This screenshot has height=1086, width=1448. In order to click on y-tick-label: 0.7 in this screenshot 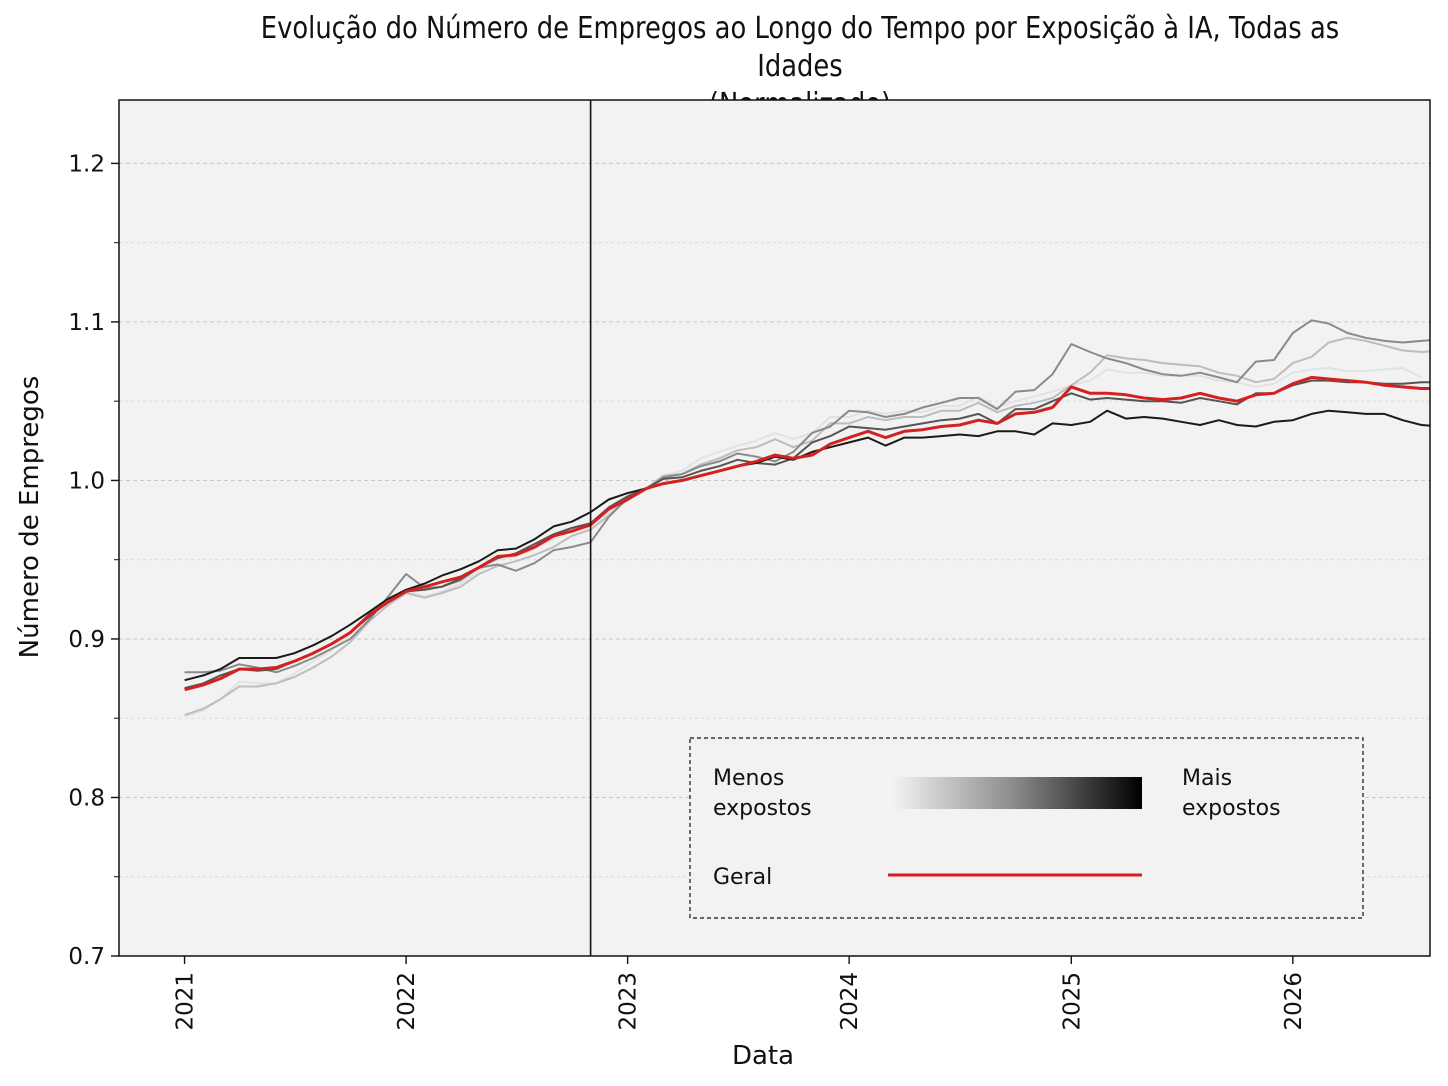, I will do `click(86, 957)`.